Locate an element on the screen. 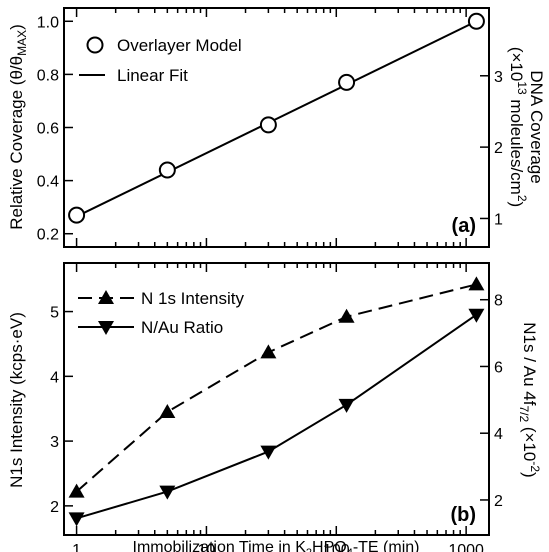  panel-a-y2-axis-label-line2: (×1013 moleules/cm2) is located at coordinates (518, 127).